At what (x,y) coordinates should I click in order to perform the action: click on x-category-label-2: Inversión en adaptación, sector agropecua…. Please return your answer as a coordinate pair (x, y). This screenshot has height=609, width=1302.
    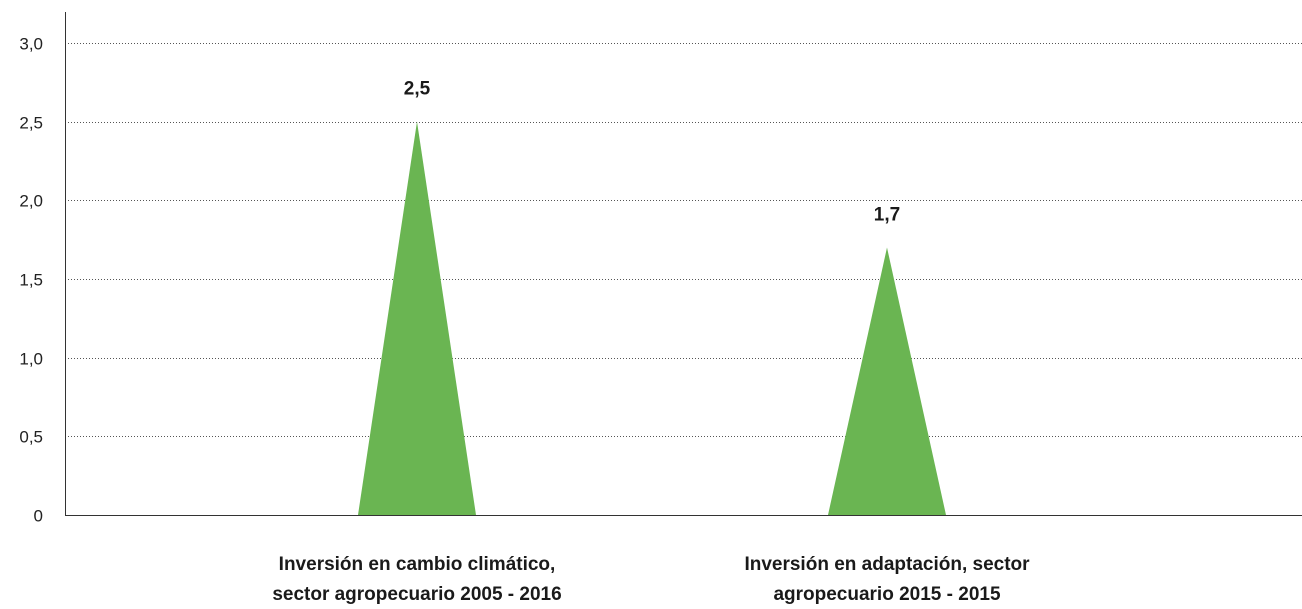
    Looking at the image, I should click on (887, 579).